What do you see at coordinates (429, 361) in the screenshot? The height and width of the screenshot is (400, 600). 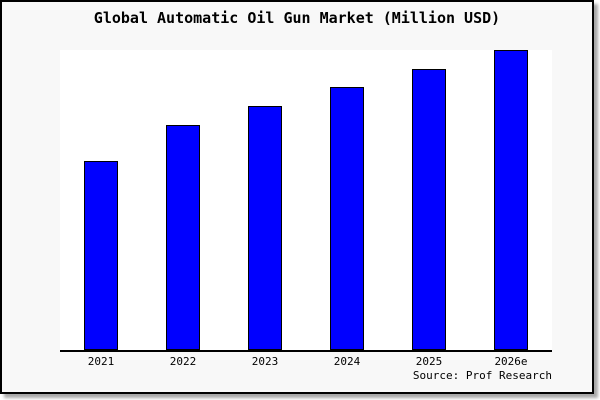 I see `x-tick-label-2025: 2025` at bounding box center [429, 361].